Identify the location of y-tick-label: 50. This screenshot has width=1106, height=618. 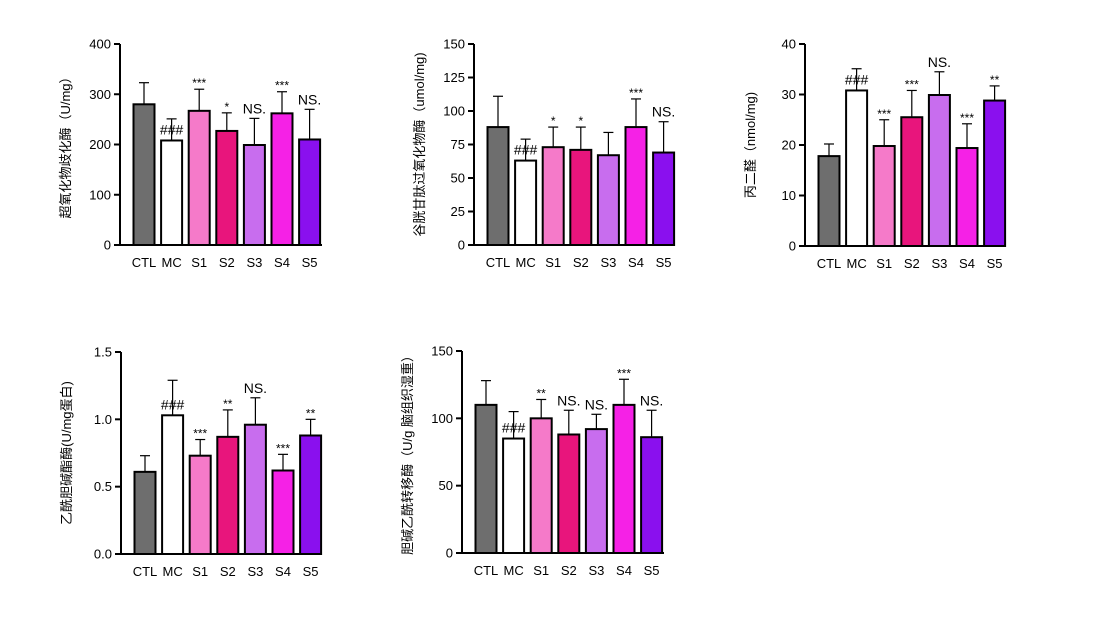
(446, 485).